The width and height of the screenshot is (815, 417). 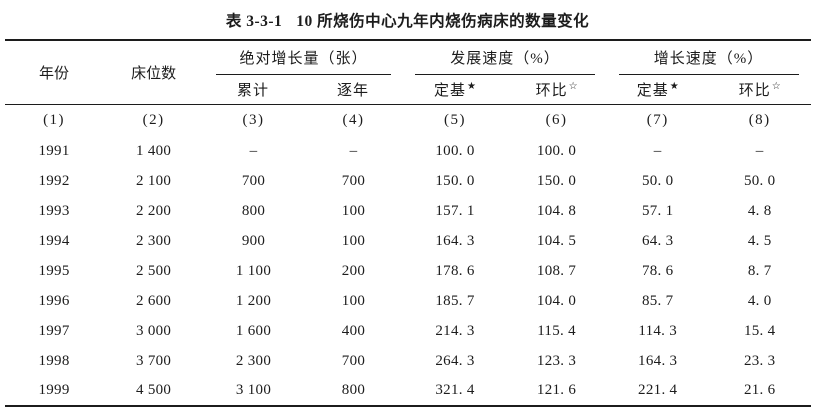 What do you see at coordinates (556, 390) in the screenshot?
I see `cell-dev-chain: 121. 6` at bounding box center [556, 390].